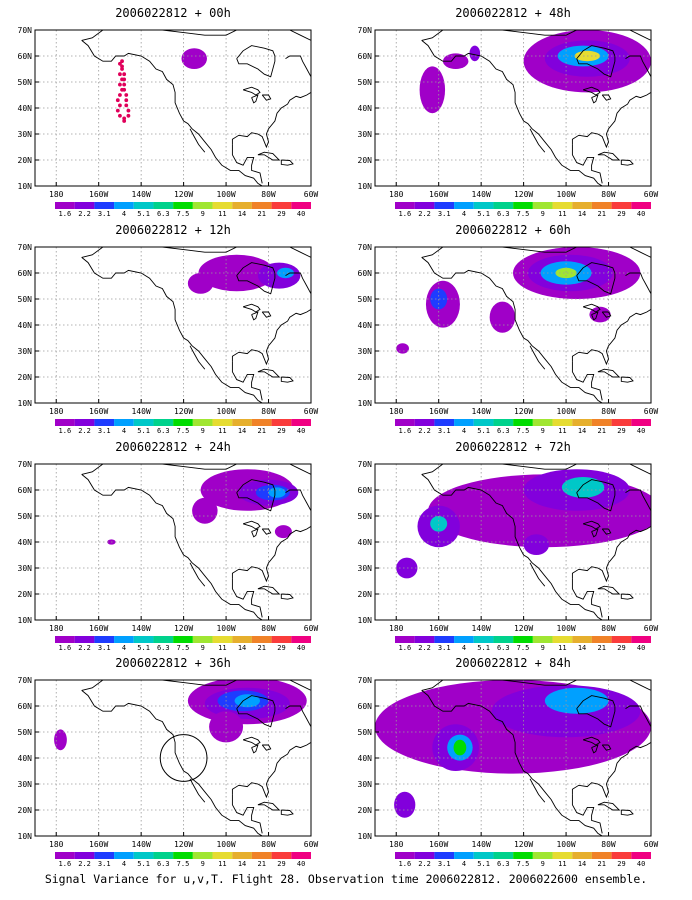  What do you see at coordinates (424, 864) in the screenshot?
I see `colorbar-label: 2.2` at bounding box center [424, 864].